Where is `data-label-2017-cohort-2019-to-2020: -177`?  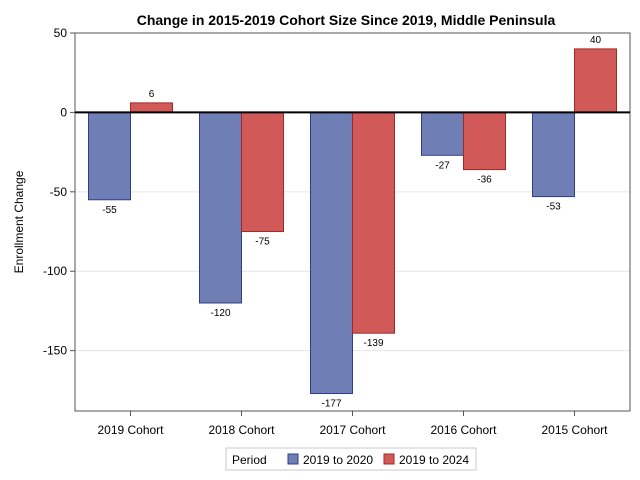
data-label-2017-cohort-2019-to-2020: -177 is located at coordinates (331, 404).